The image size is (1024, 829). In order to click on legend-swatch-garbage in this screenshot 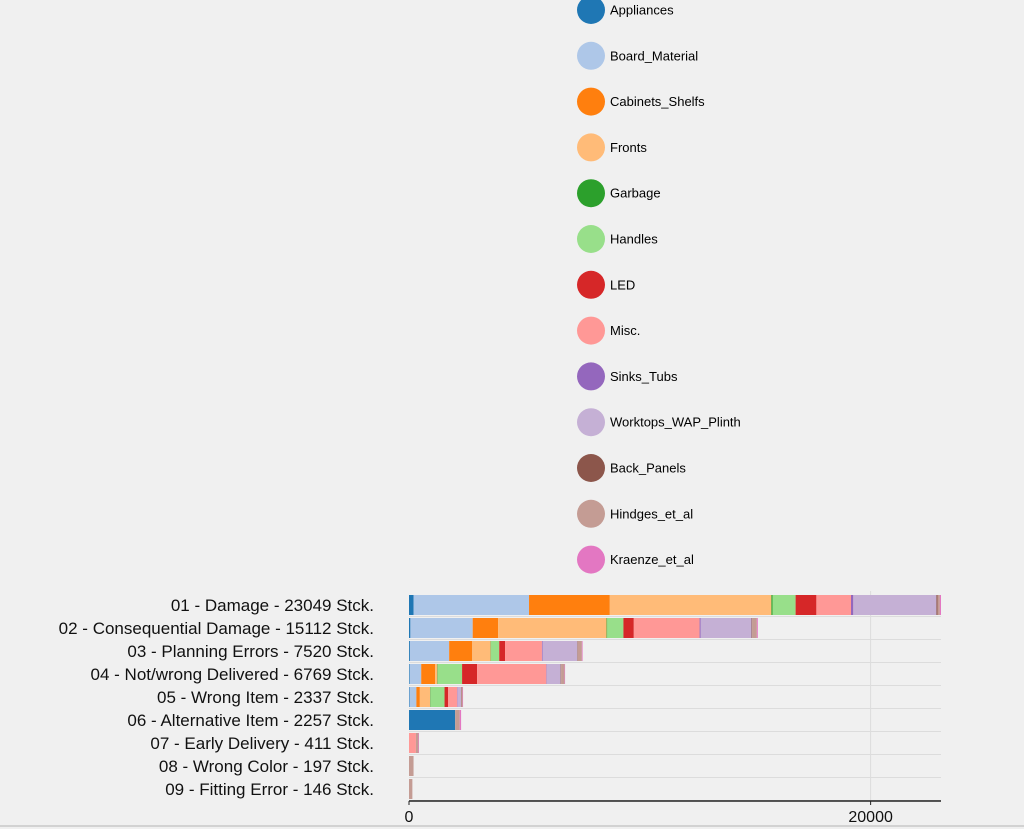, I will do `click(591, 193)`.